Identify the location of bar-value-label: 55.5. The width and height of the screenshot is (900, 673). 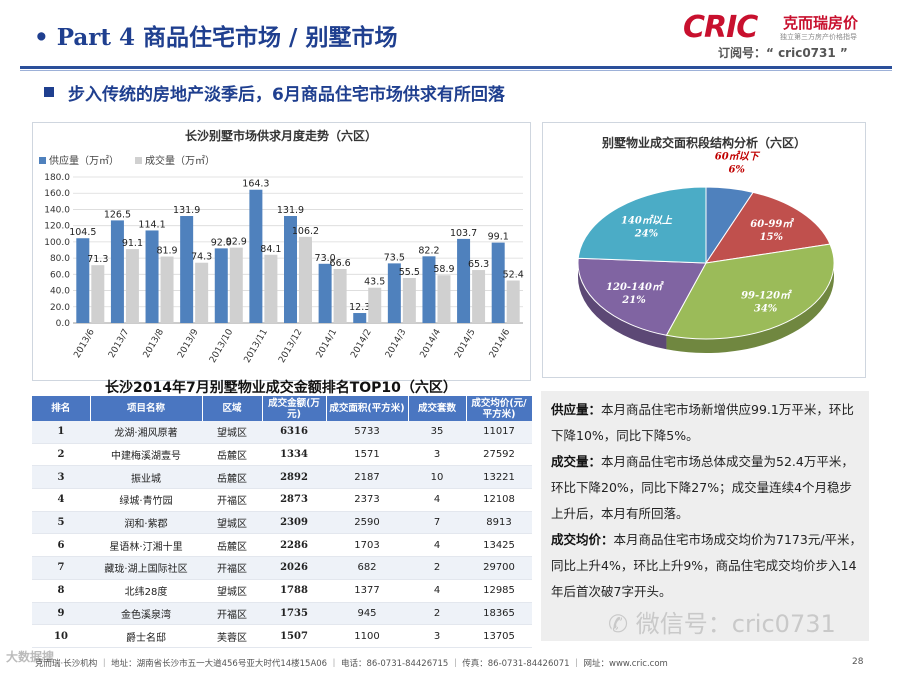
(409, 272).